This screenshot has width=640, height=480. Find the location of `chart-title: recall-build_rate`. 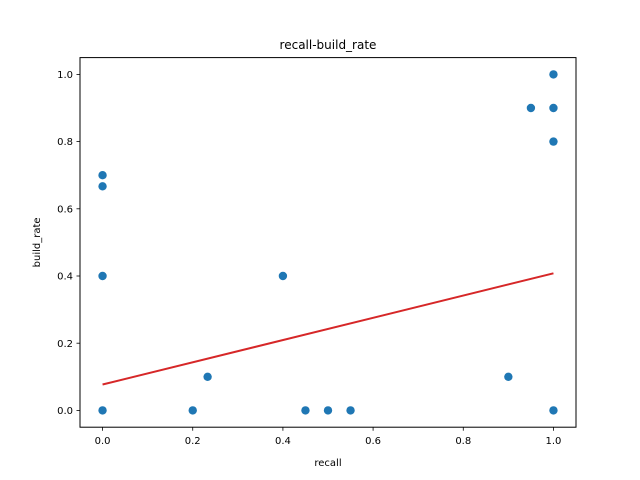

chart-title: recall-build_rate is located at coordinates (328, 45).